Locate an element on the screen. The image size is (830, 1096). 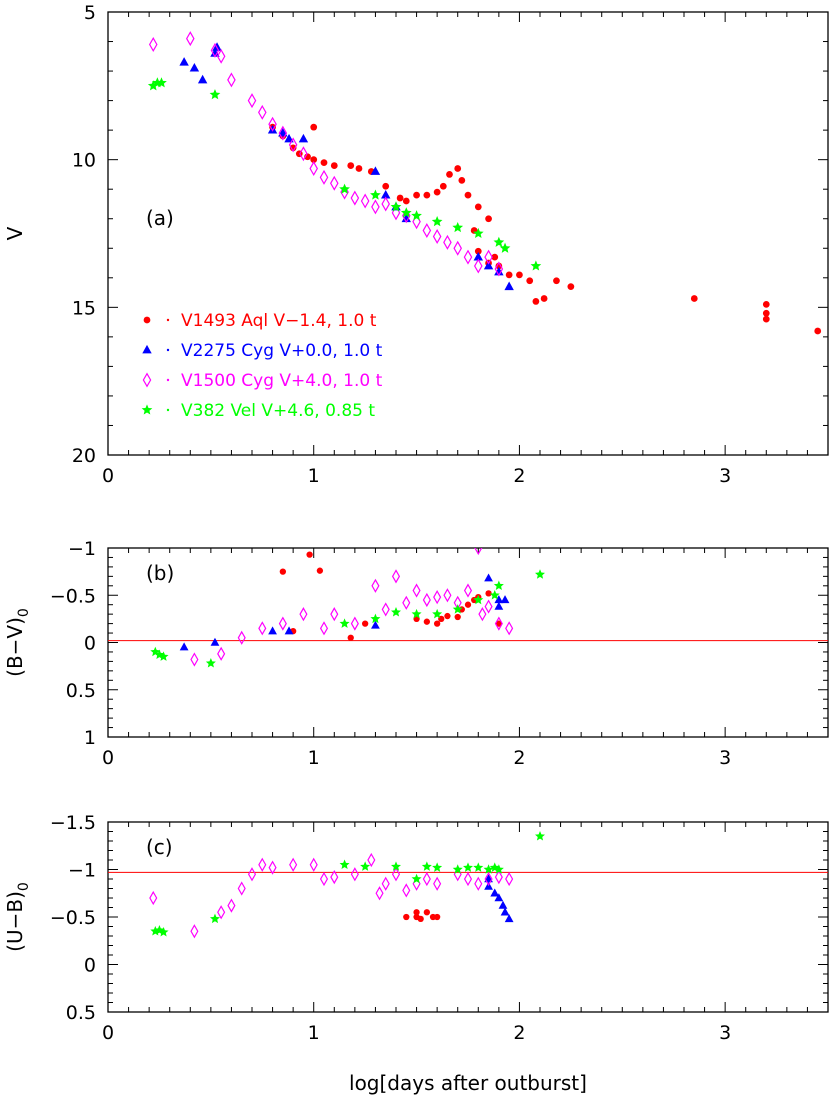
legend-label: V382 Vel V+4.6, 0.85 t is located at coordinates (278, 411).